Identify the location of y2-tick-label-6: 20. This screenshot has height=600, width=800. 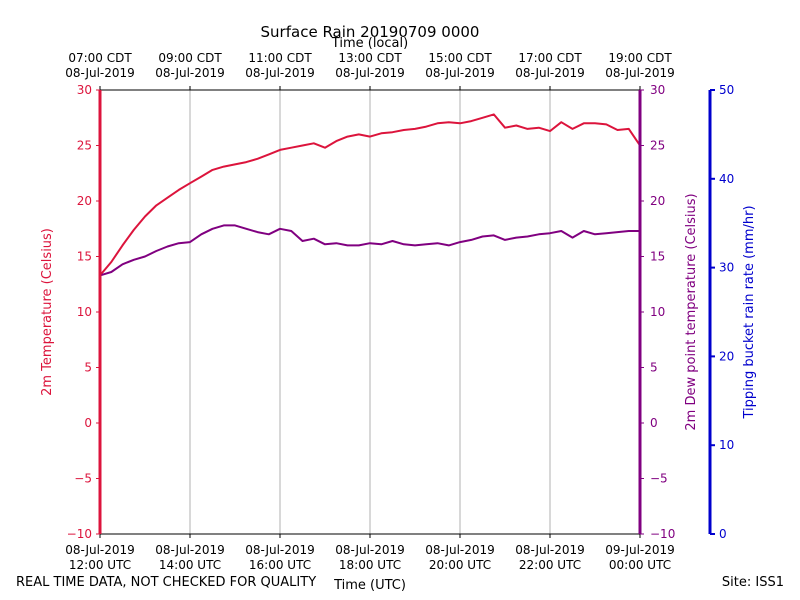
(657, 201).